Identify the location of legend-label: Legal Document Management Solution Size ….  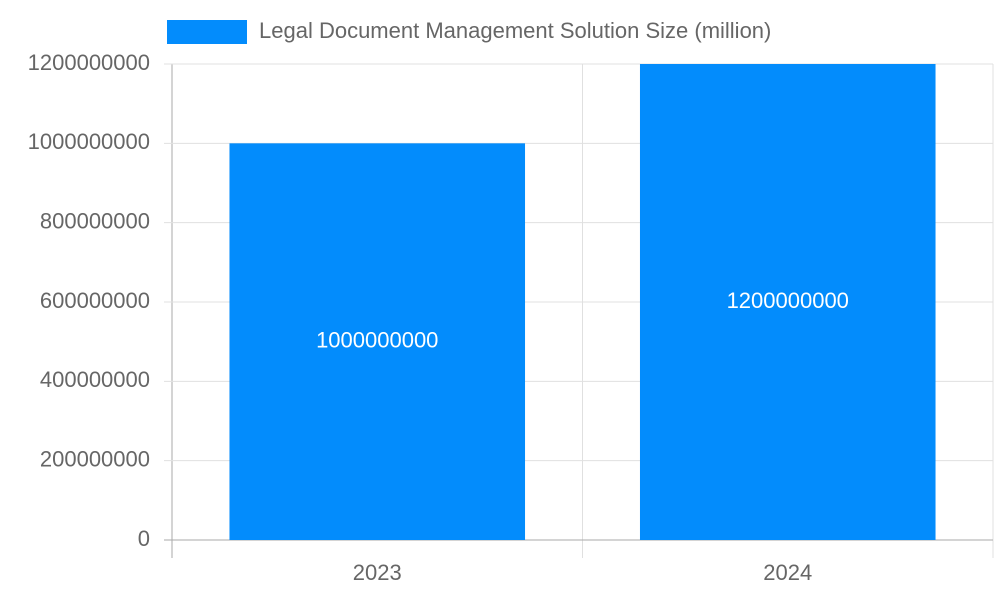
(515, 30).